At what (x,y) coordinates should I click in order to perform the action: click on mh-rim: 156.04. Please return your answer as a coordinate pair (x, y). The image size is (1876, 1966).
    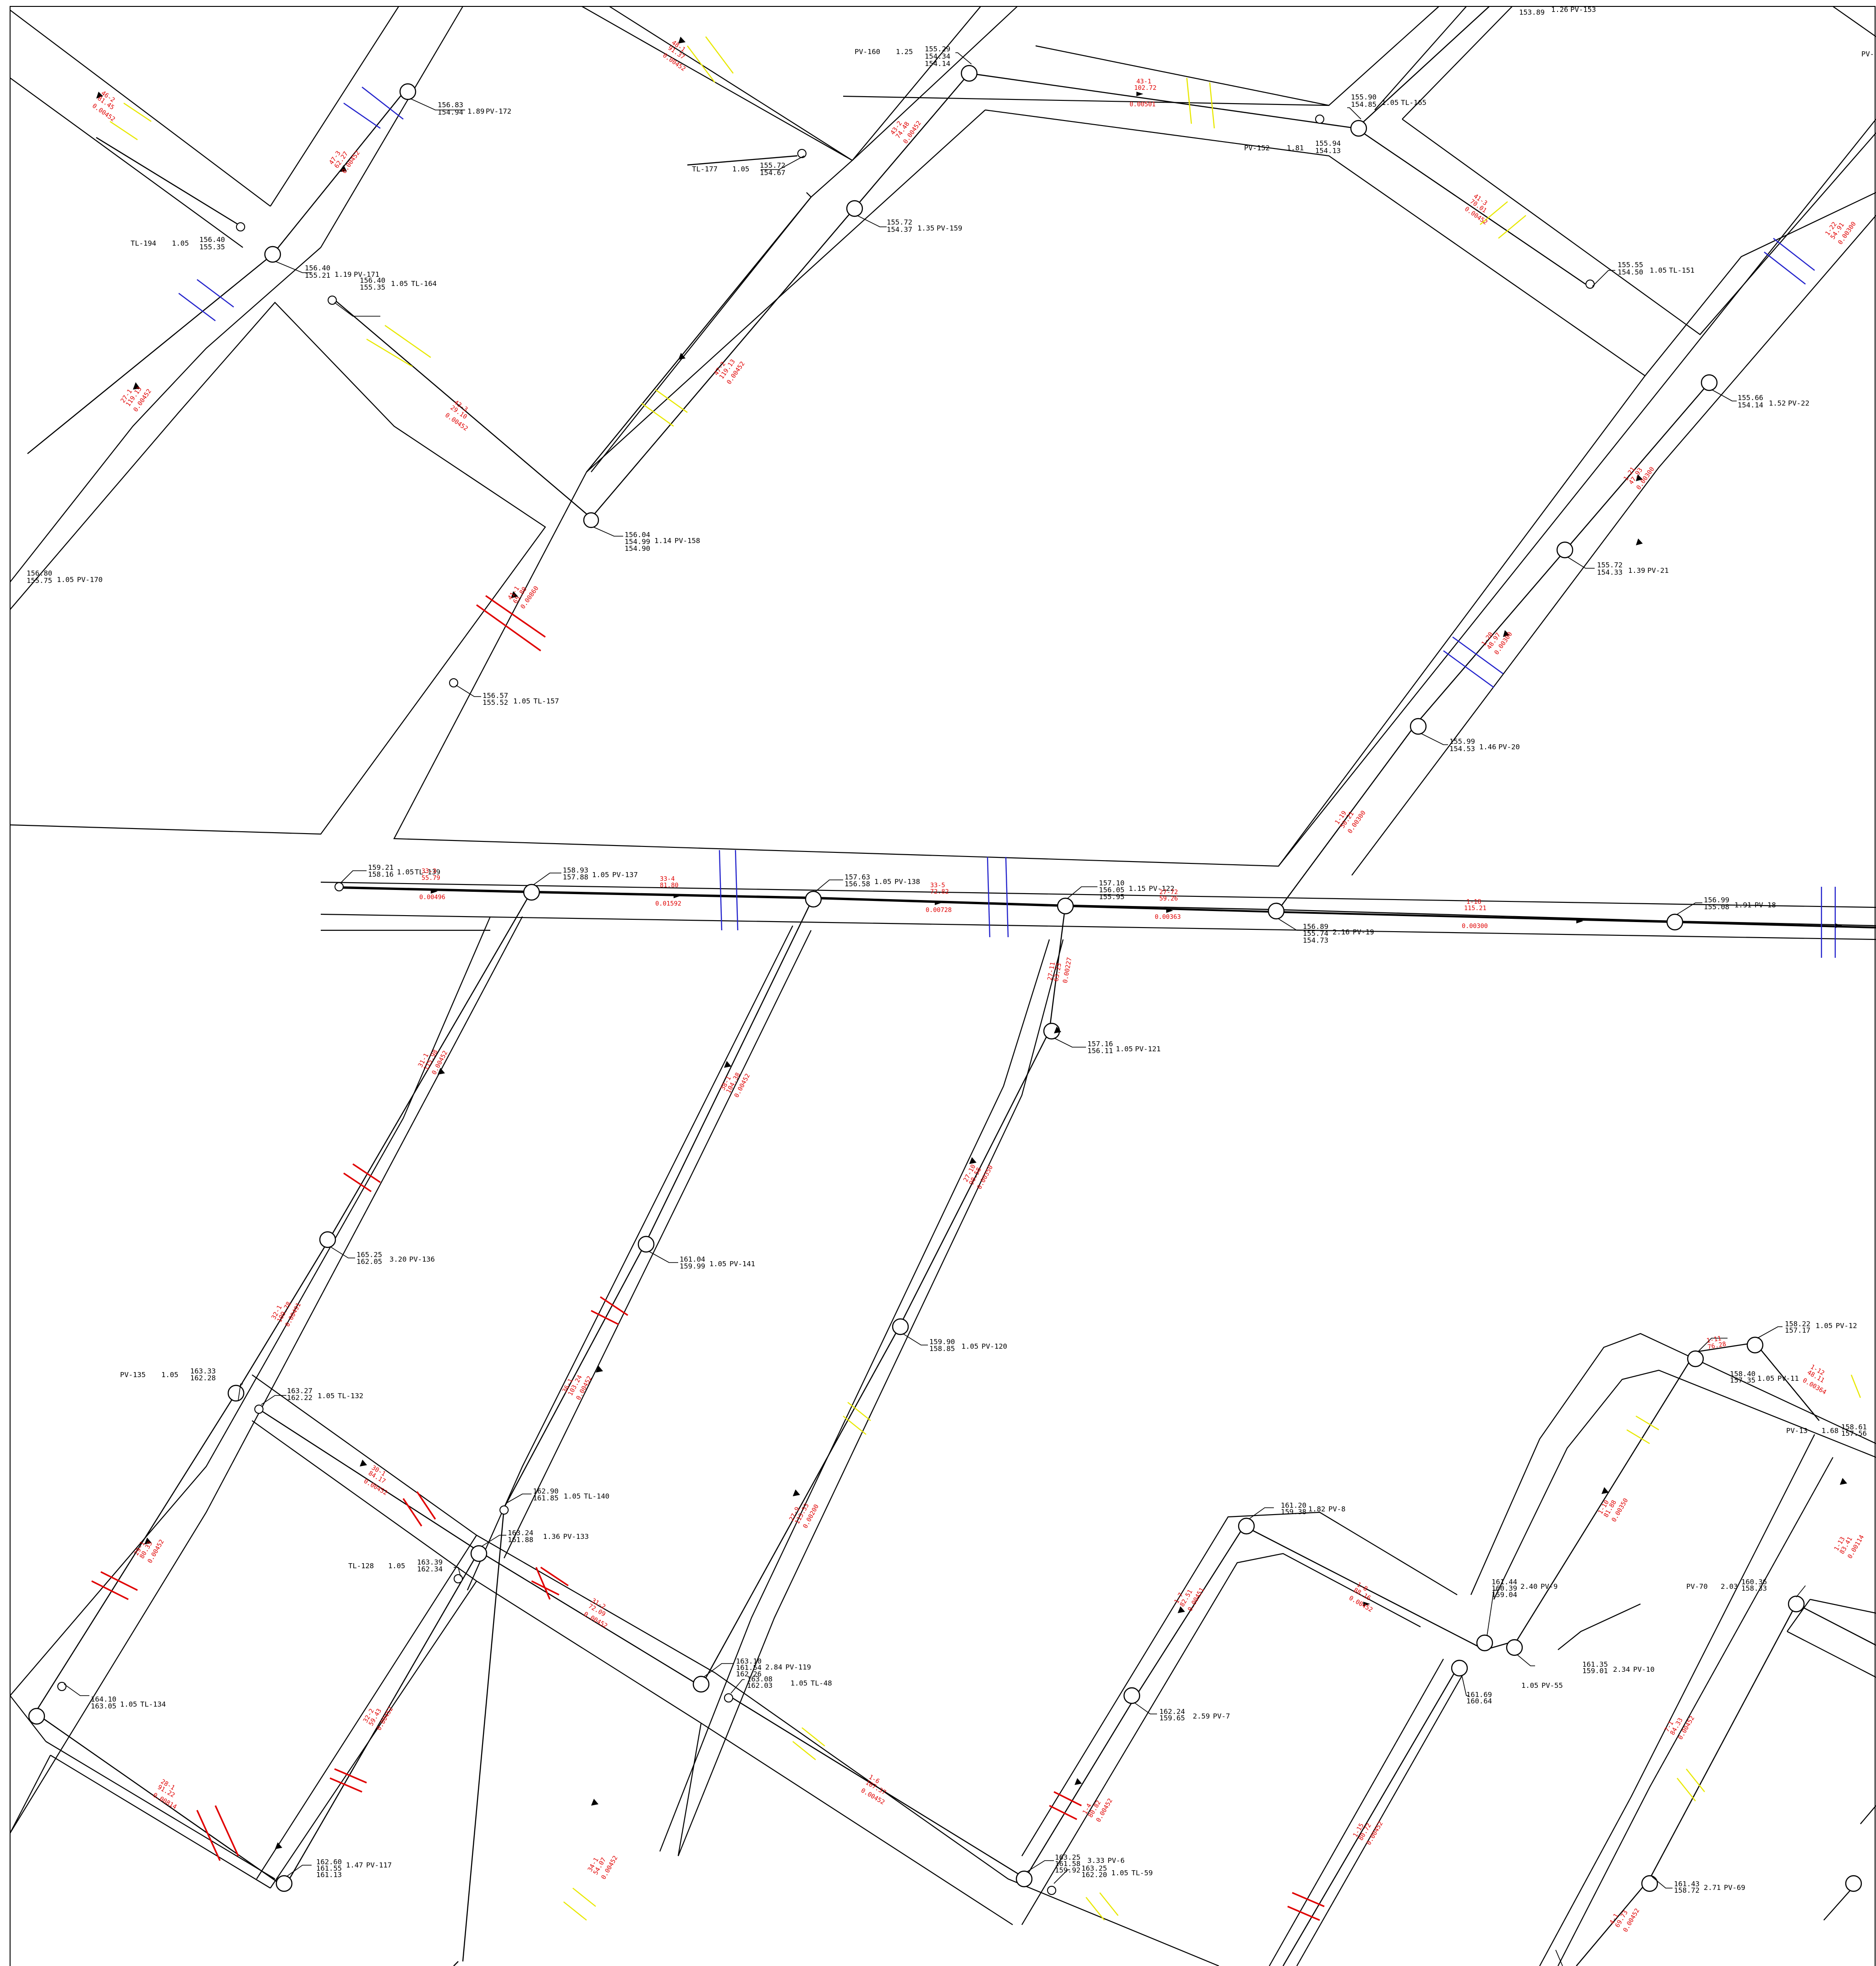
    Looking at the image, I should click on (637, 535).